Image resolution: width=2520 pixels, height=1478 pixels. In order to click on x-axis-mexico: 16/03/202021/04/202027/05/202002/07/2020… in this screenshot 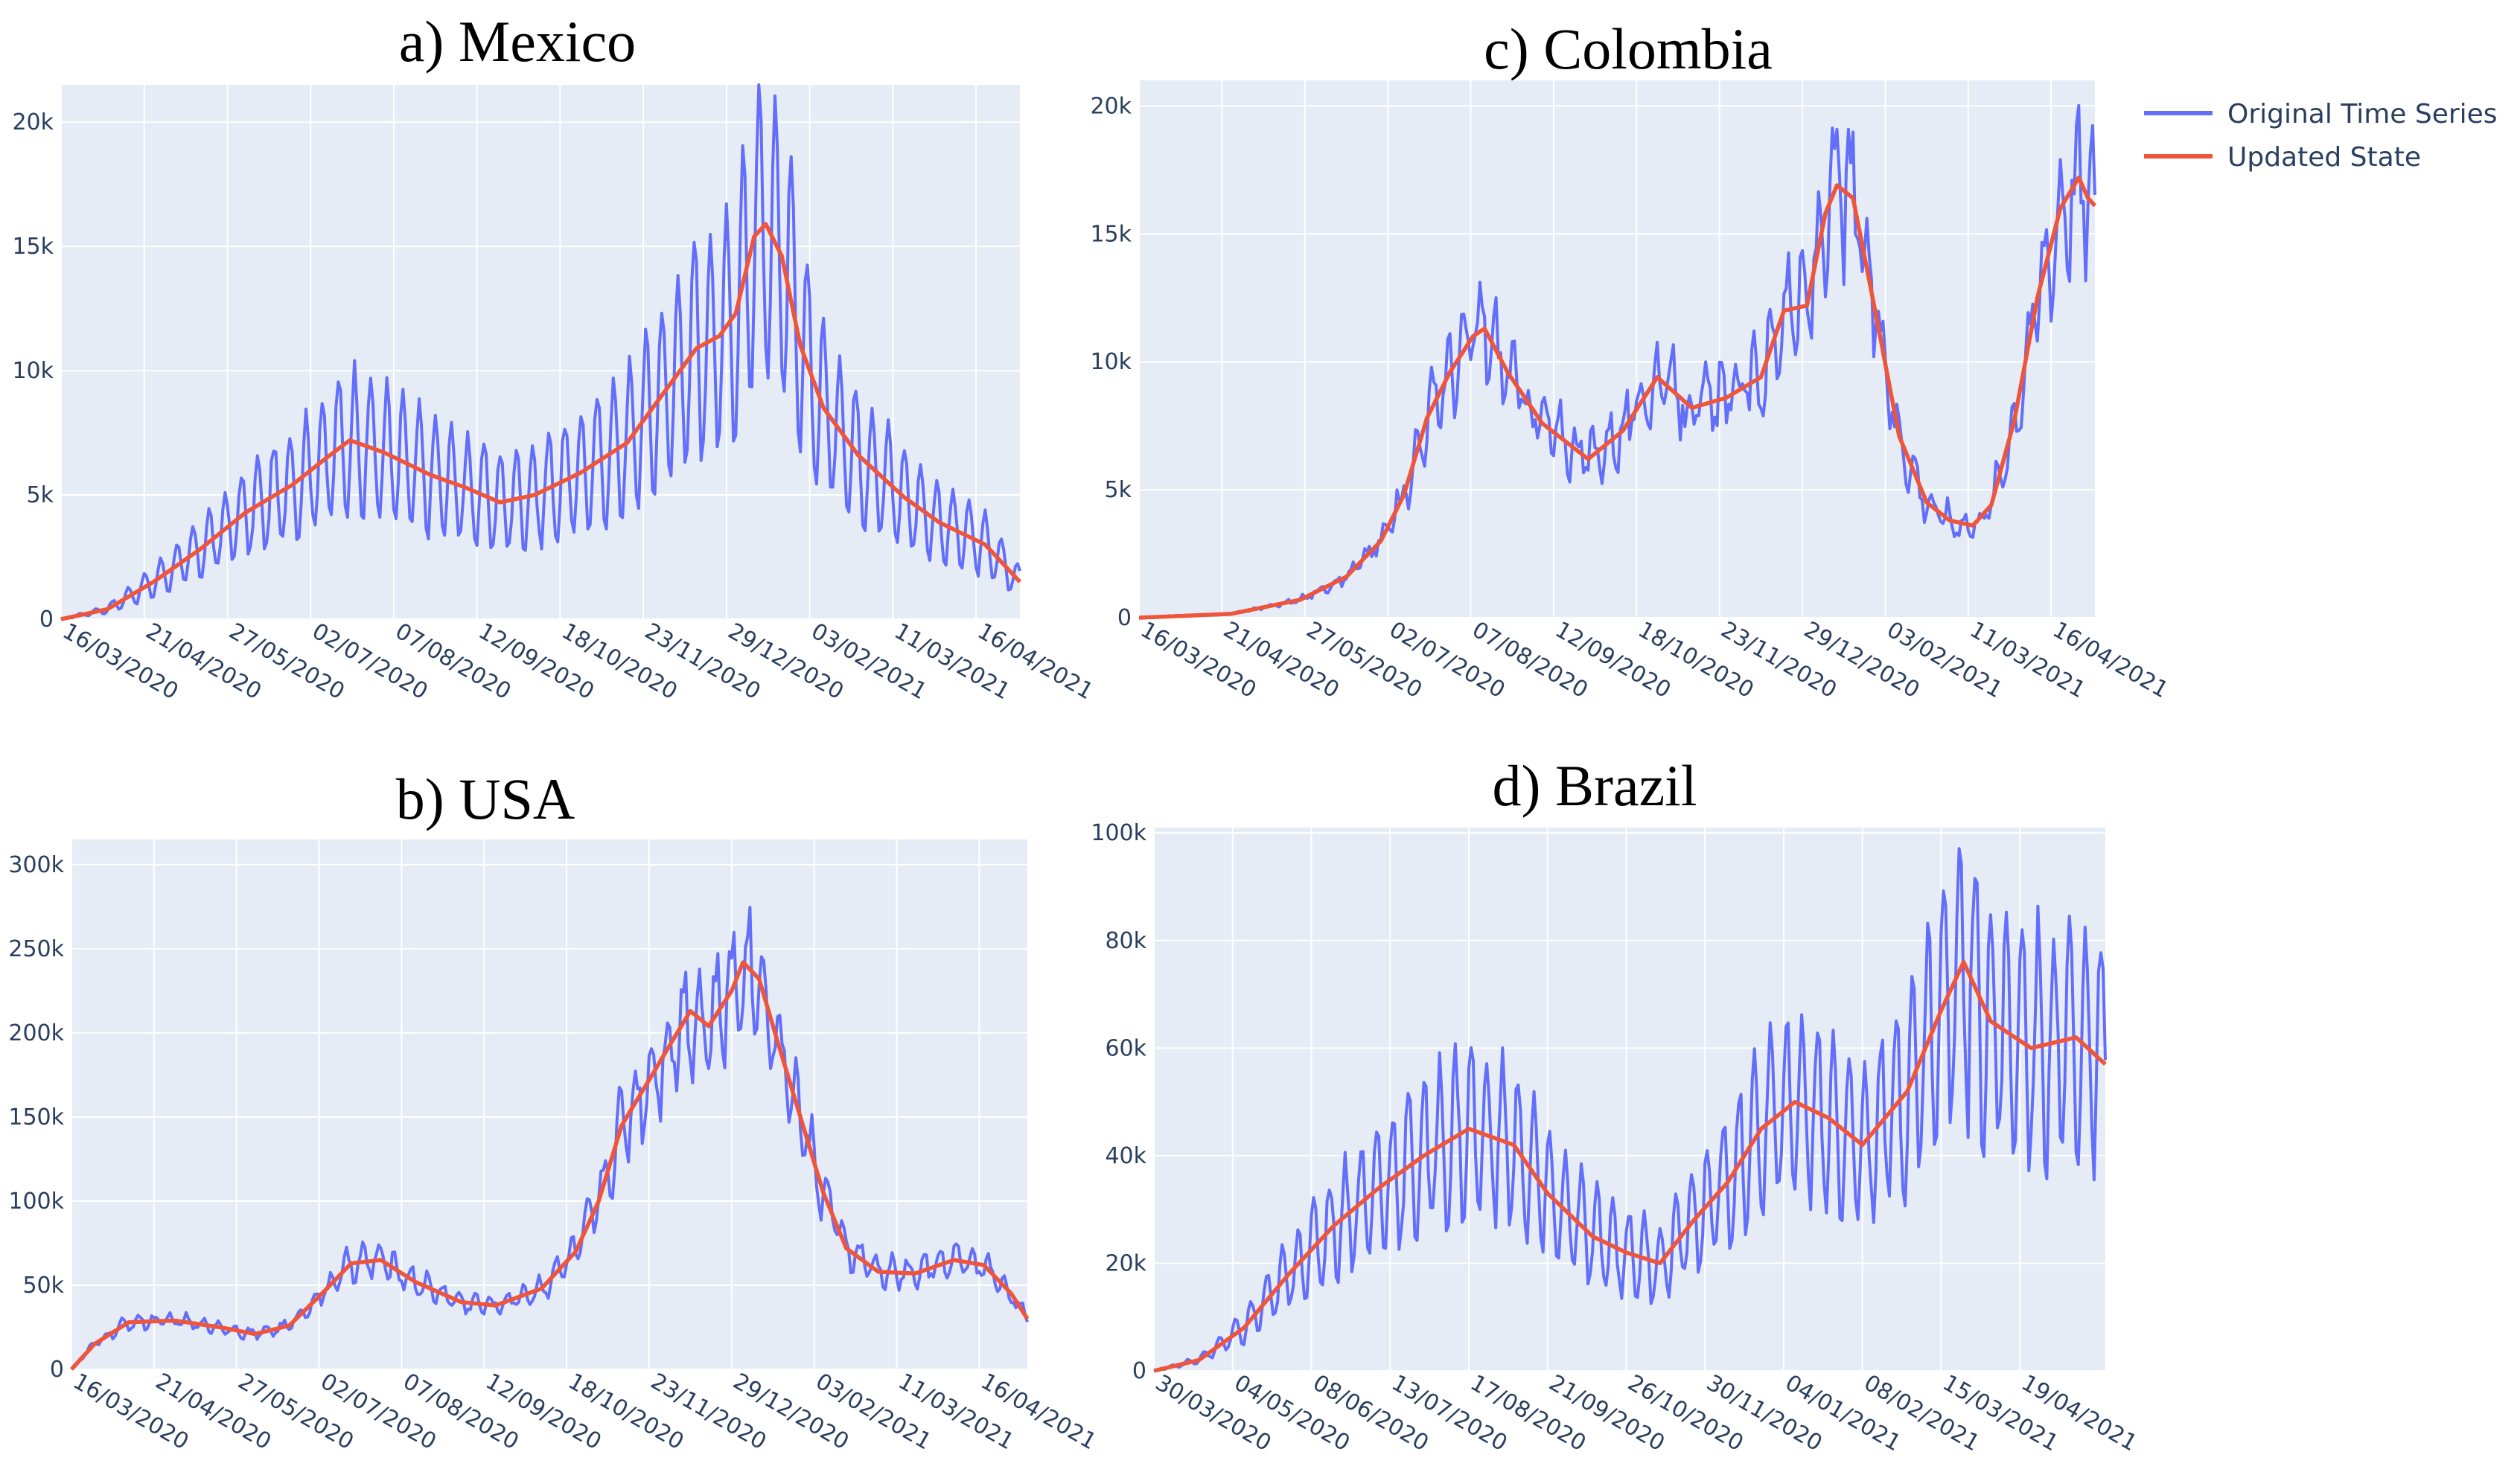, I will do `click(577, 662)`.